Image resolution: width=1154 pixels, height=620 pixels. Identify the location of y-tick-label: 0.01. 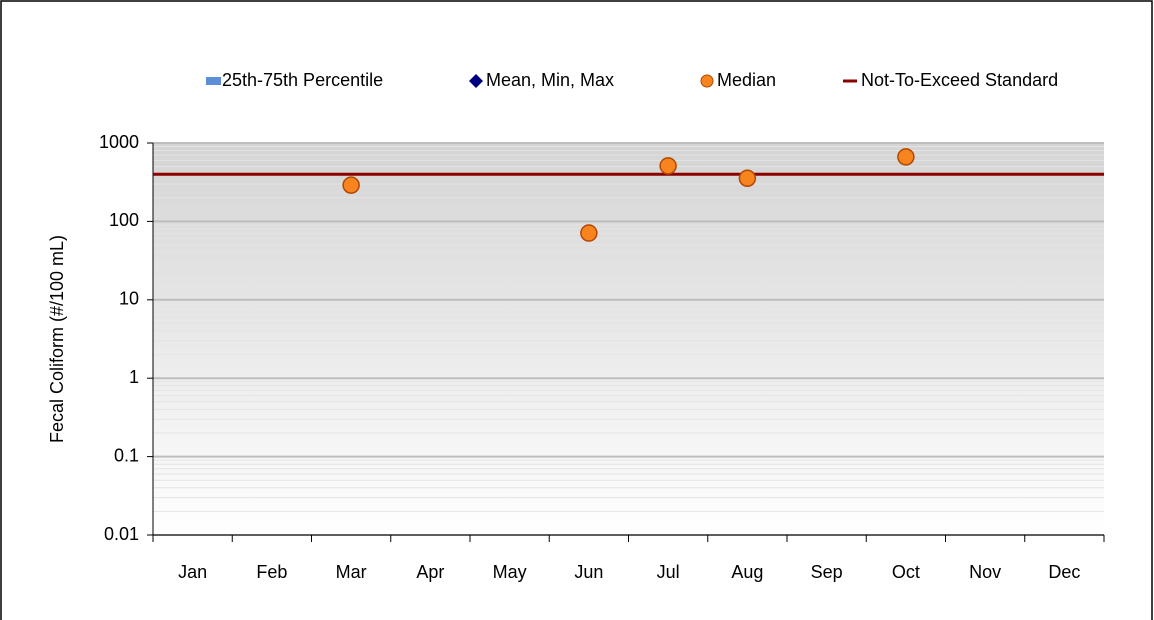
(121, 534).